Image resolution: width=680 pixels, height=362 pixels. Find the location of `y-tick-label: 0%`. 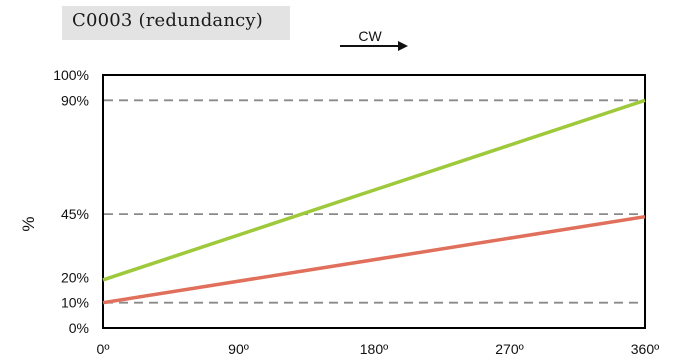

y-tick-label: 0% is located at coordinates (79, 328).